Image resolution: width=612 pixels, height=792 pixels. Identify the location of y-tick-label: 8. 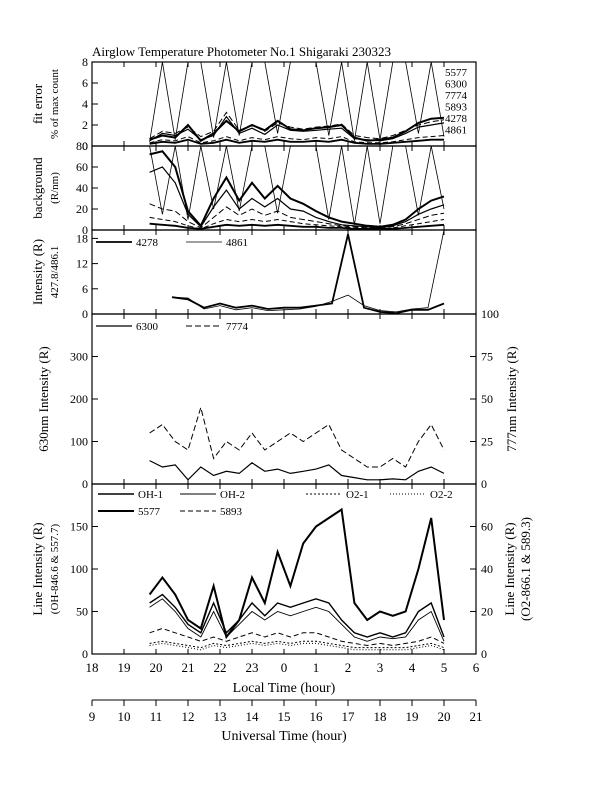
(85, 62).